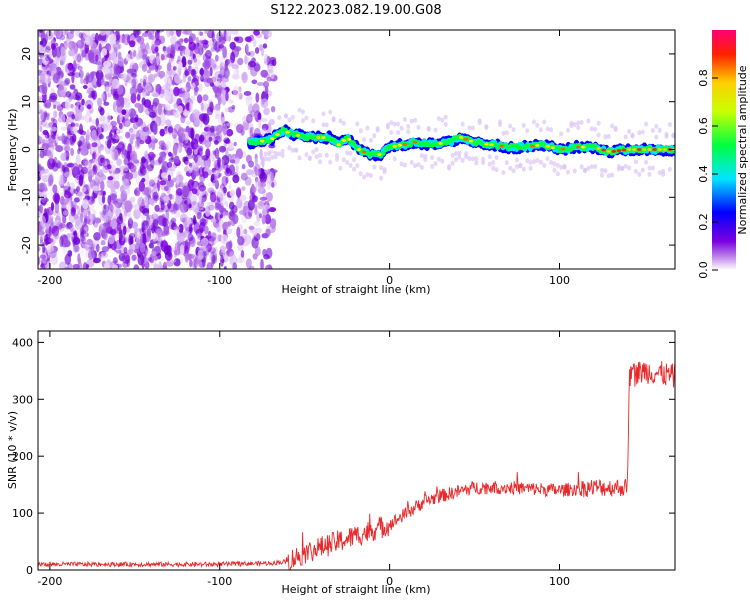 The image size is (750, 600). Describe the element at coordinates (334, 140) in the screenshot. I see `ridge-segment` at that location.